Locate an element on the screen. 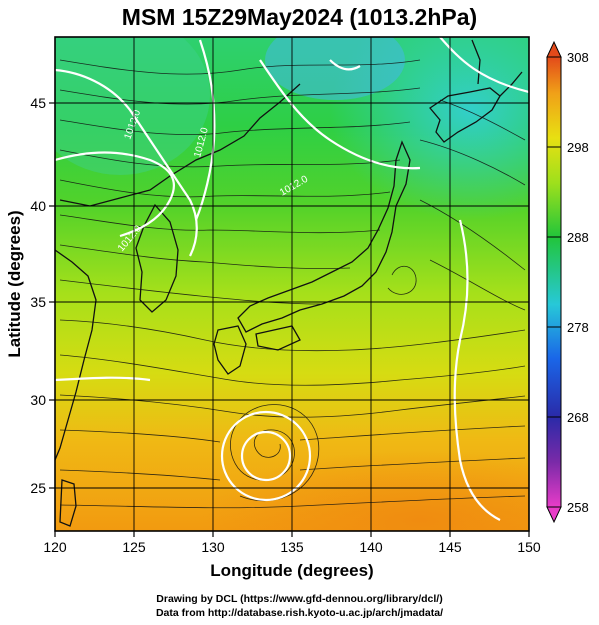 The height and width of the screenshot is (625, 599). colorbar-tick-label: 288 is located at coordinates (578, 237).